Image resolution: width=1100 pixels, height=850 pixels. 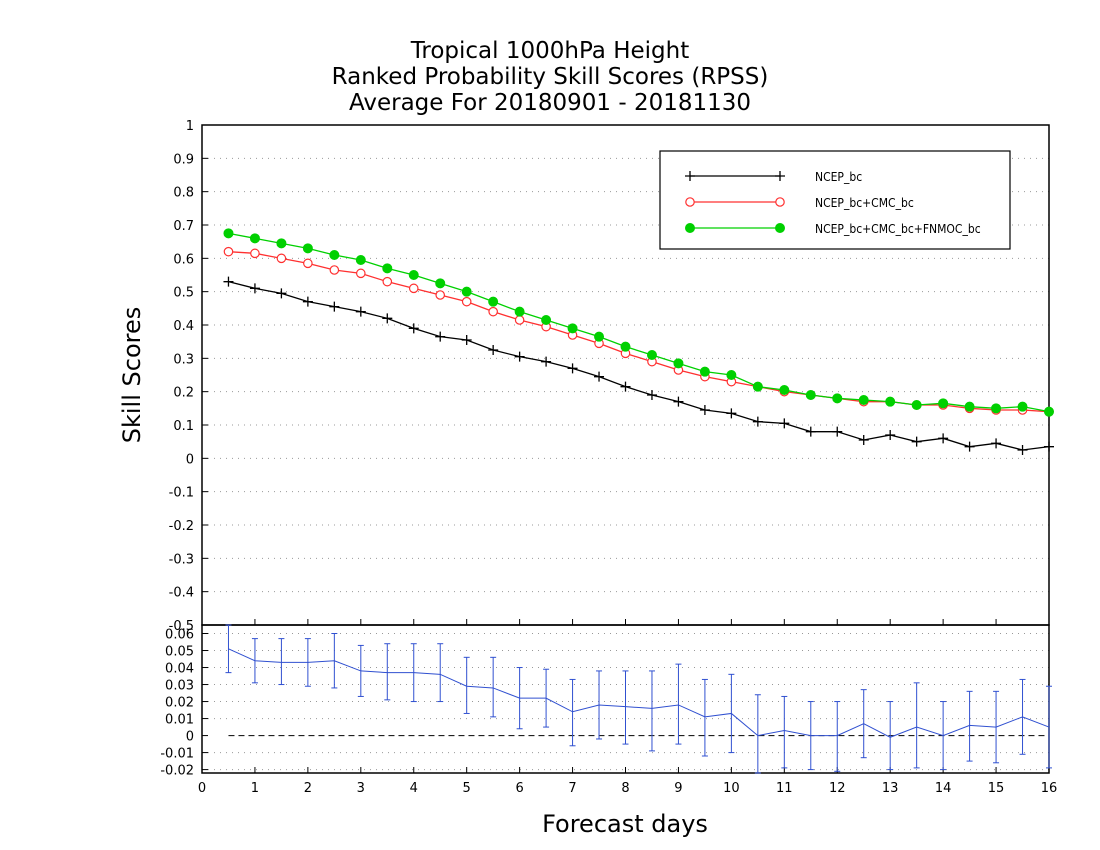 I want to click on x-tick-label: 9, so click(x=678, y=788).